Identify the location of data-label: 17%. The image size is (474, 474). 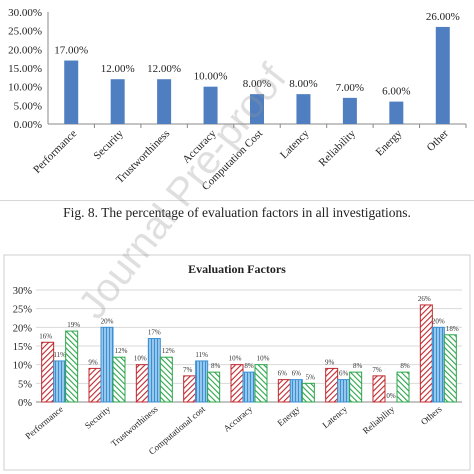
(154, 333).